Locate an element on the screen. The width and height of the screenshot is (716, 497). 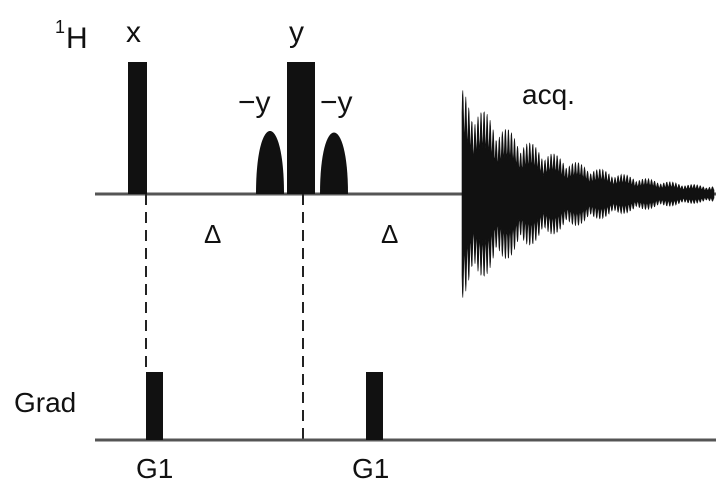
delay-label-second: Δ is located at coordinates (389, 234).